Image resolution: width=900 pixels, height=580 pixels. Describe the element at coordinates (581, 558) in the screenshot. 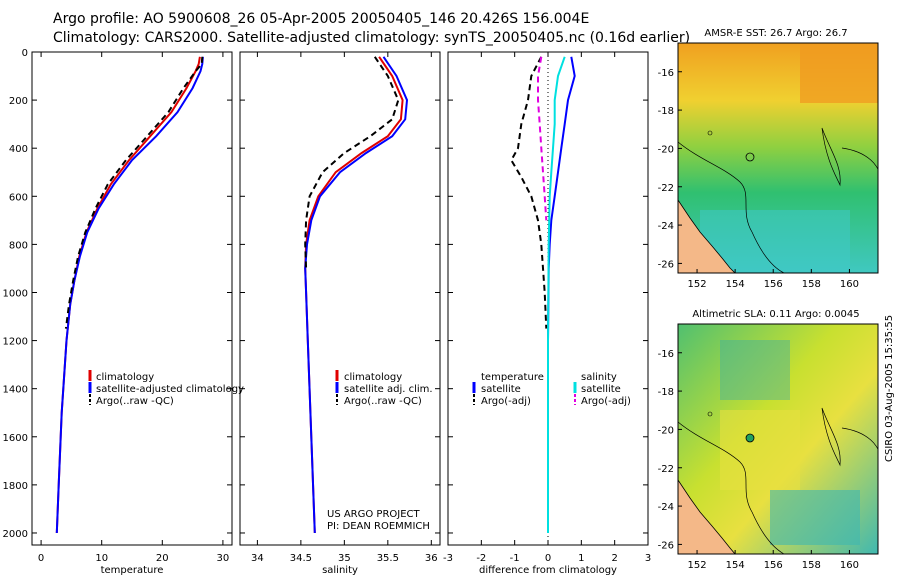

I see `x-tick-label: 1` at that location.